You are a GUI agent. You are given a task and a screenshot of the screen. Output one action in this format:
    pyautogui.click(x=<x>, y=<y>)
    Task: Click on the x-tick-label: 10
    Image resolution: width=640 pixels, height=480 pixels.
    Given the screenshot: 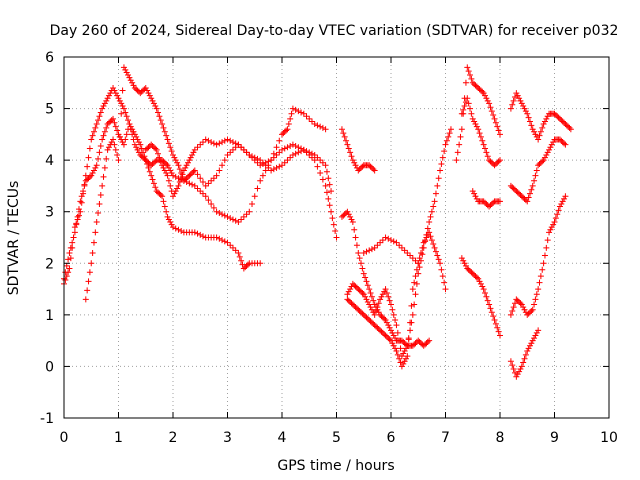 What is the action you would take?
    pyautogui.click(x=609, y=438)
    